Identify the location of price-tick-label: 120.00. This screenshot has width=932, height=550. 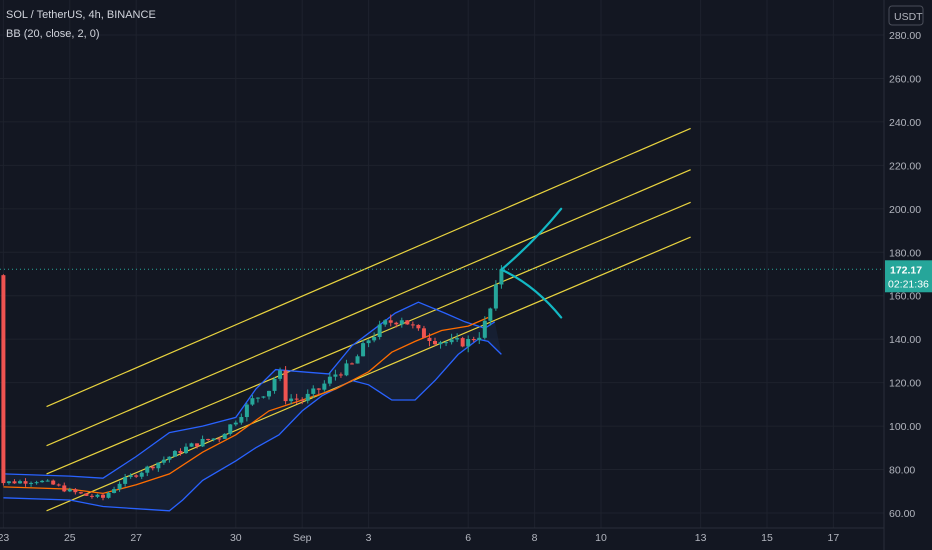
(905, 384).